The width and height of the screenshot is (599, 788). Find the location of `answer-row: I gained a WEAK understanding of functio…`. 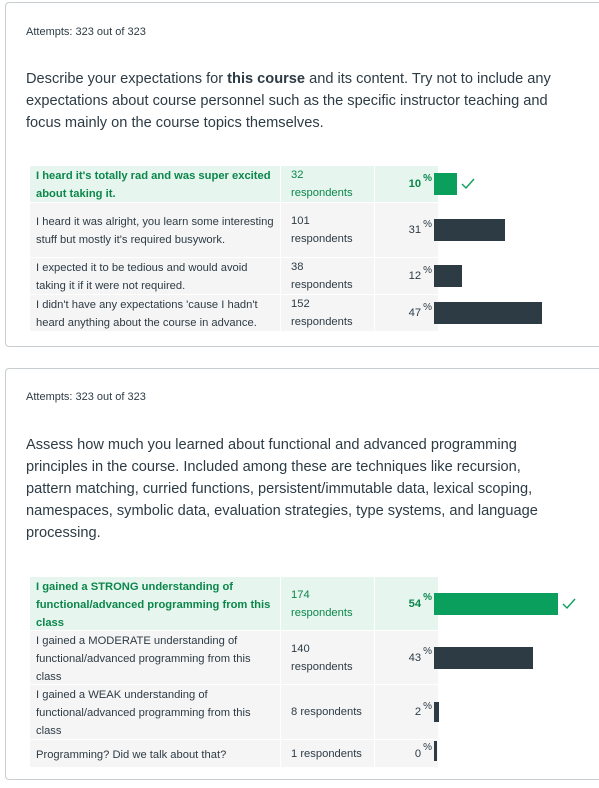

answer-row: I gained a WEAK understanding of functio… is located at coordinates (234, 712).